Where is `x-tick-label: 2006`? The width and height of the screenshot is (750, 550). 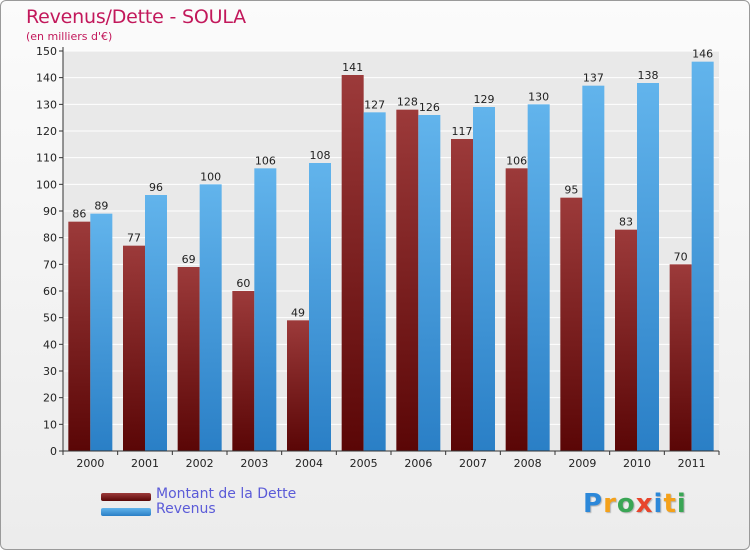 x-tick-label: 2006 is located at coordinates (418, 463).